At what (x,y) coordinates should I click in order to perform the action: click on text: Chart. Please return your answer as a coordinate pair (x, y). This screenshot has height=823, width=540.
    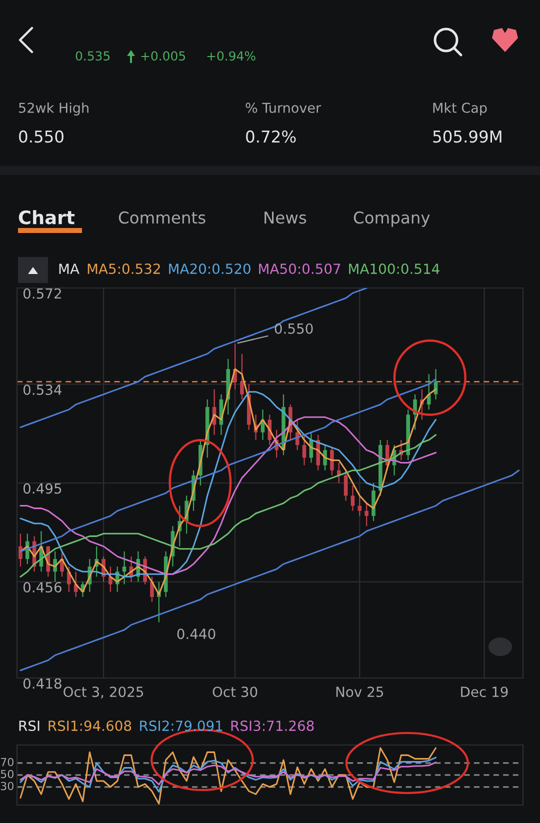
    Looking at the image, I should click on (46, 217).